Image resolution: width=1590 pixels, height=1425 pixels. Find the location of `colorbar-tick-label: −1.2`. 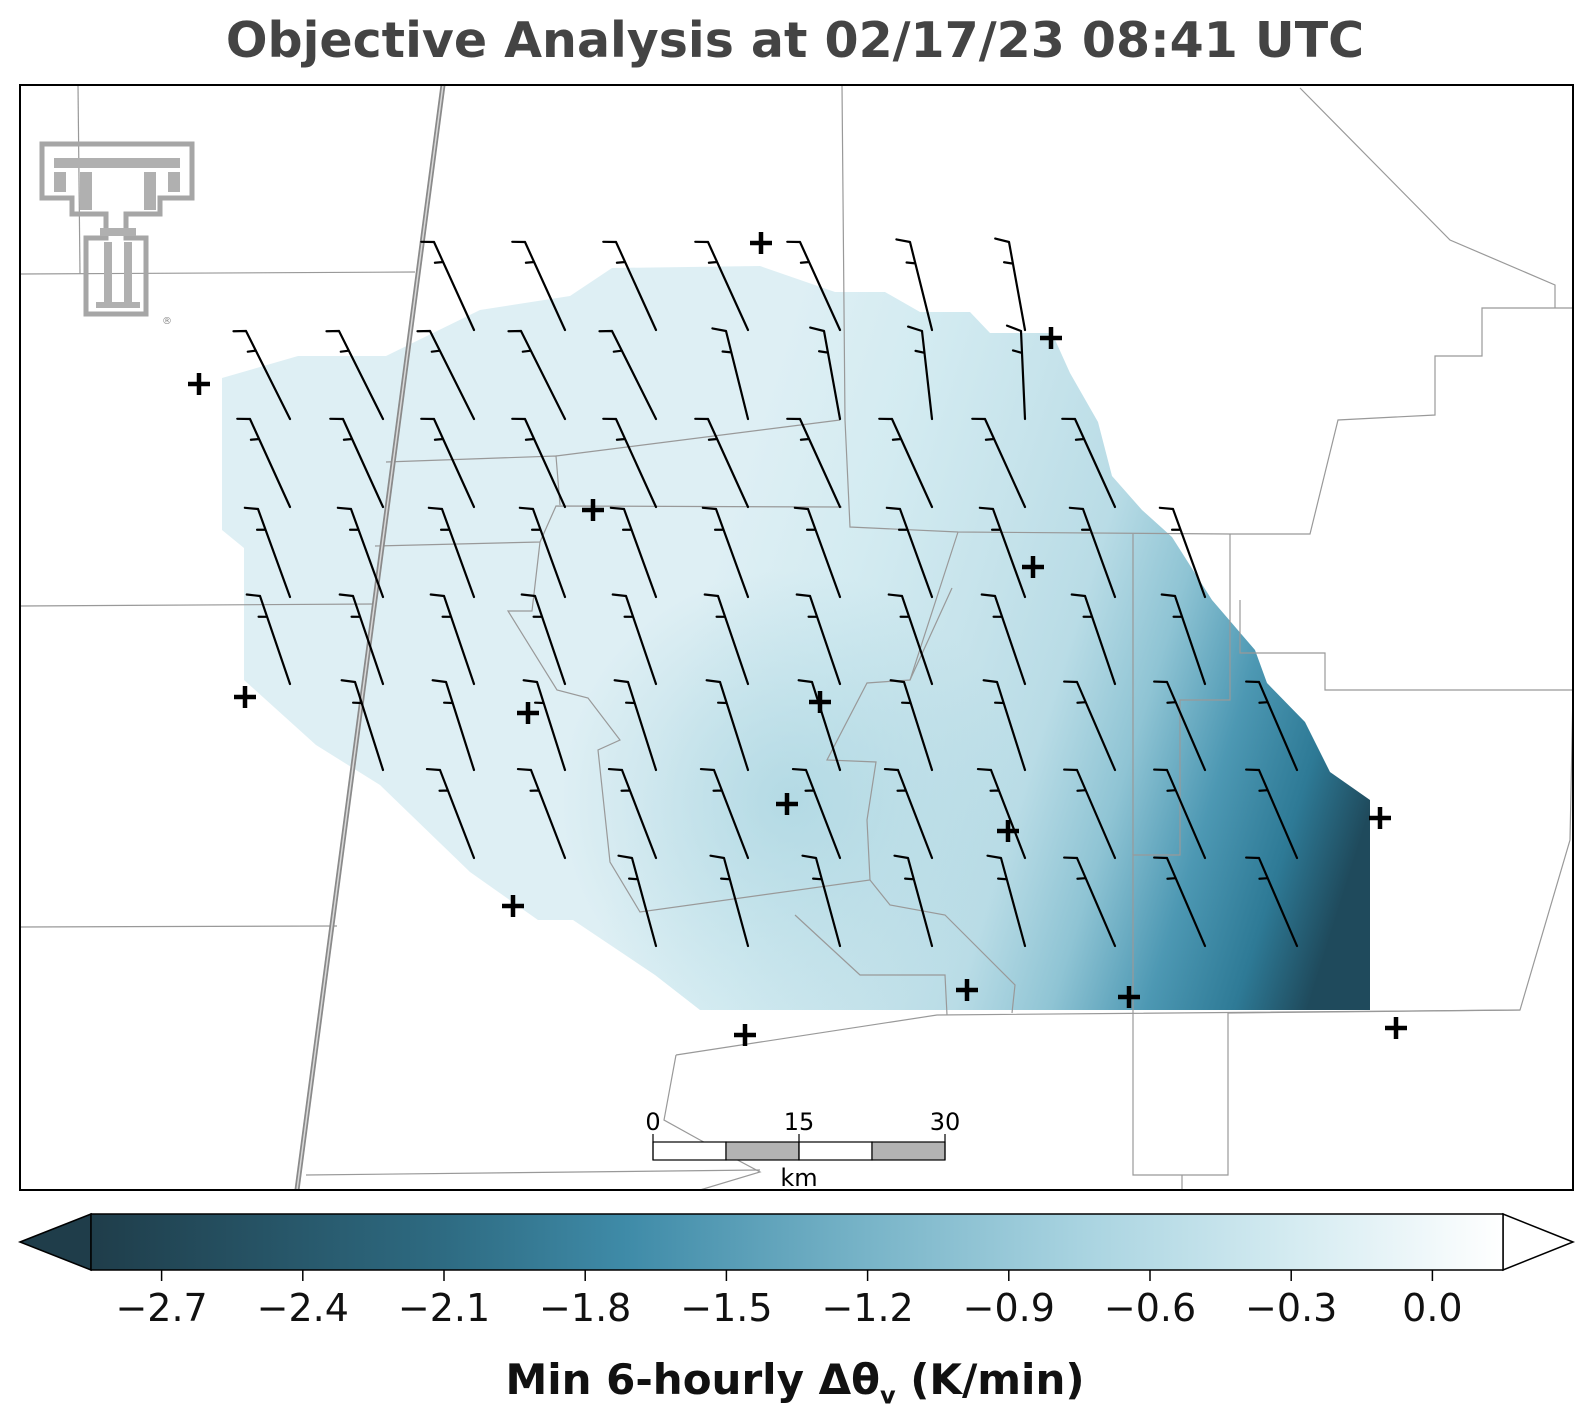

colorbar-tick-label: −1.2 is located at coordinates (867, 1308).